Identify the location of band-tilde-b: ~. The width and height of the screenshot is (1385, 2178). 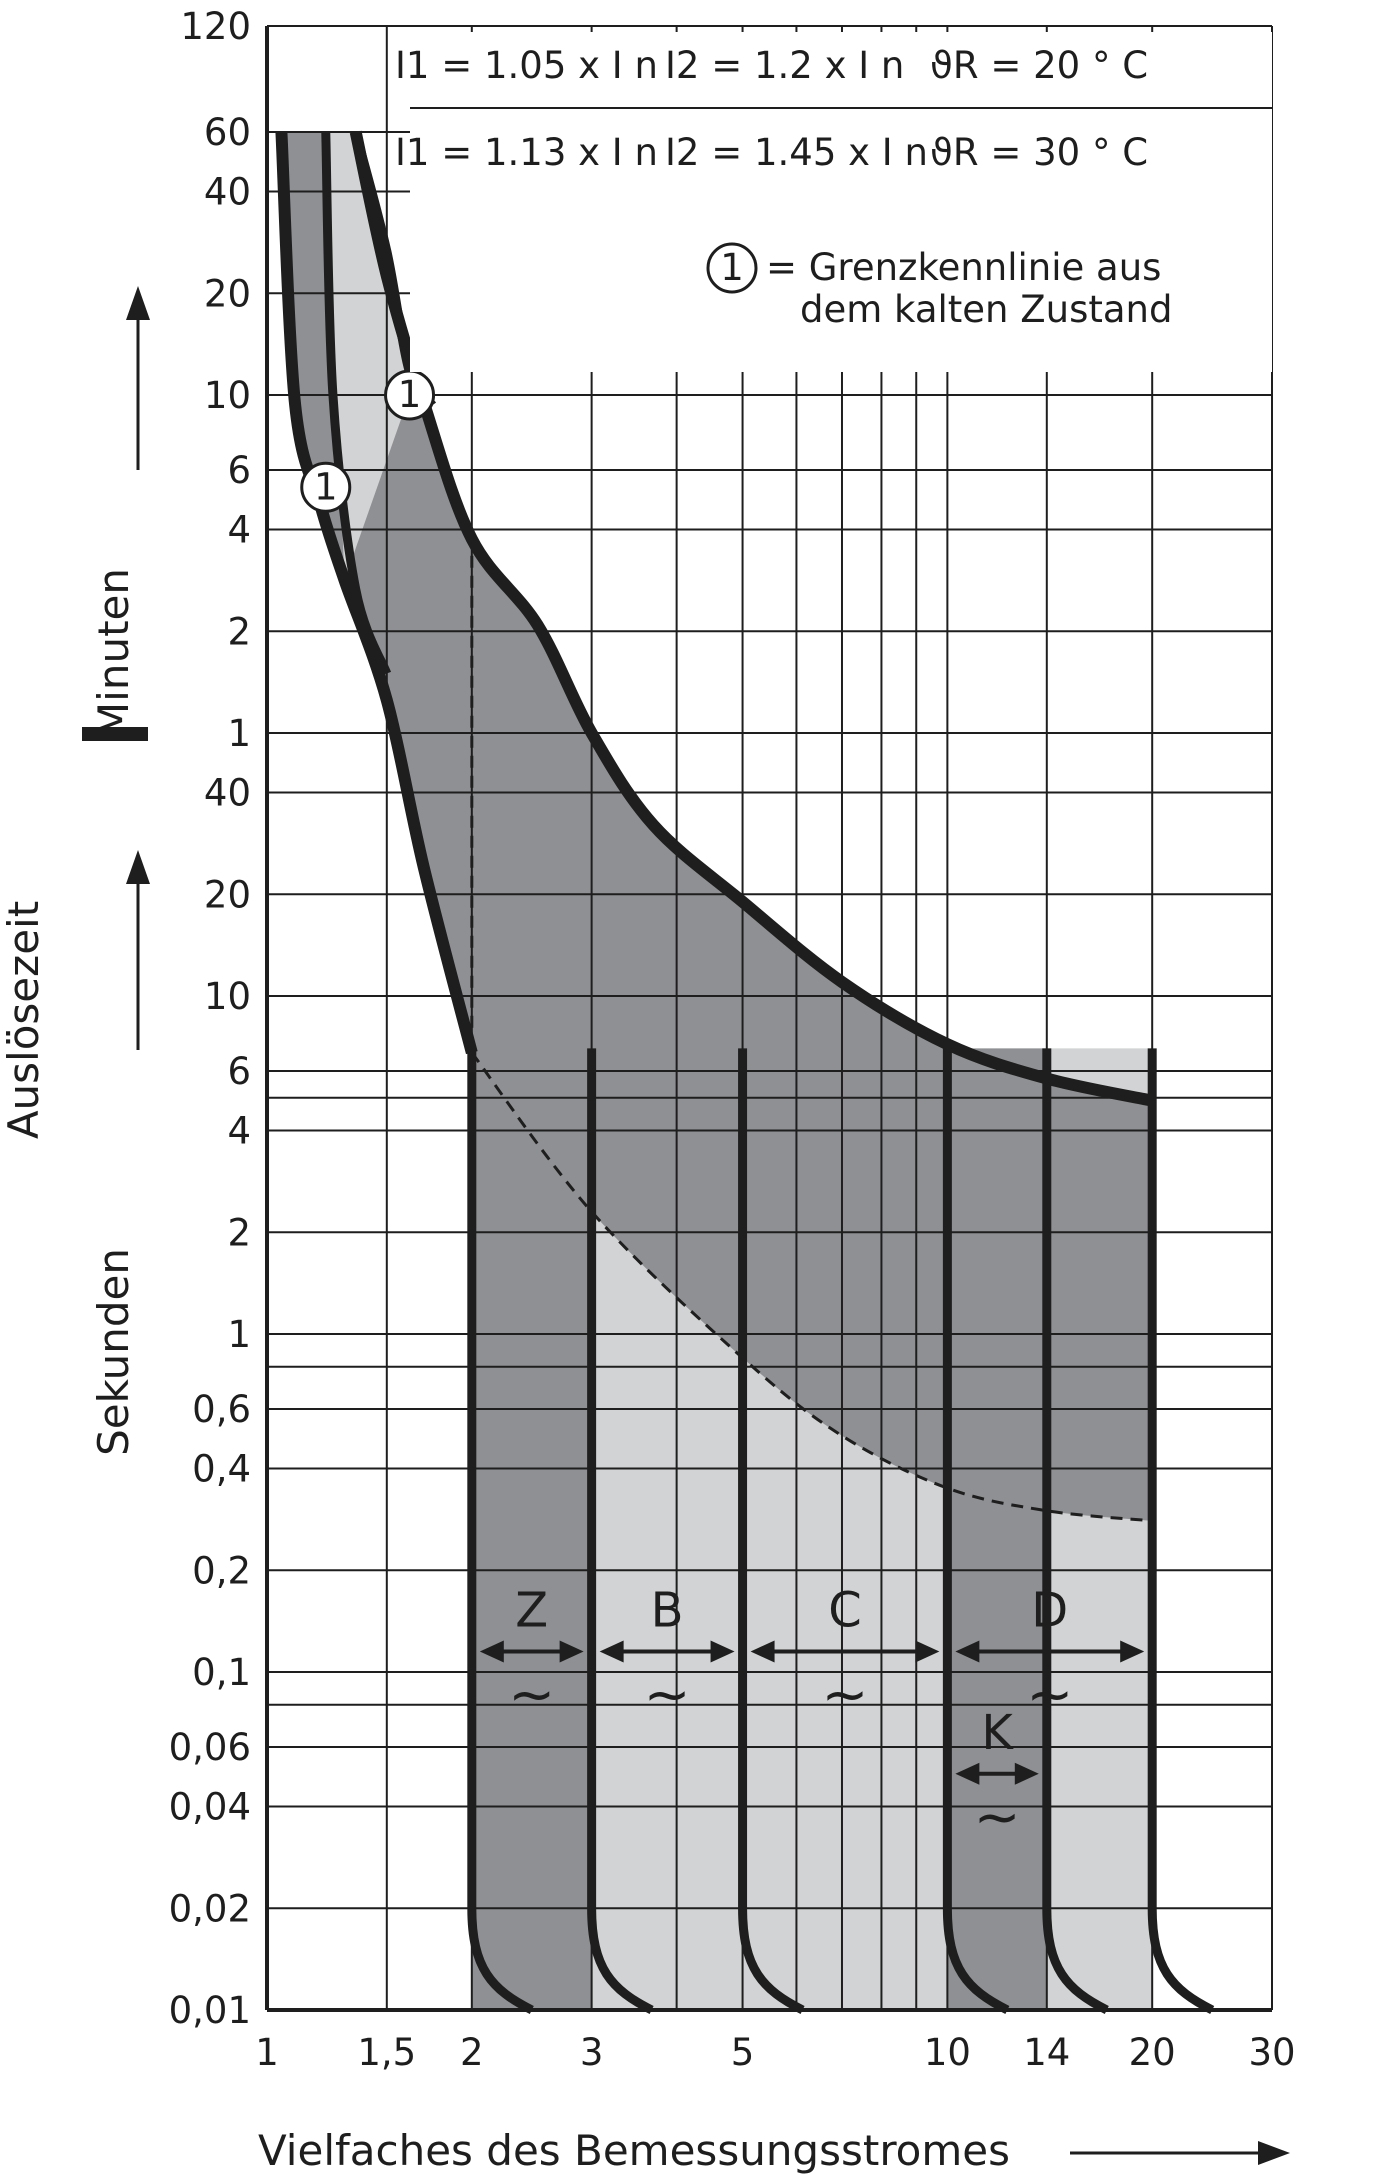
(667, 1694).